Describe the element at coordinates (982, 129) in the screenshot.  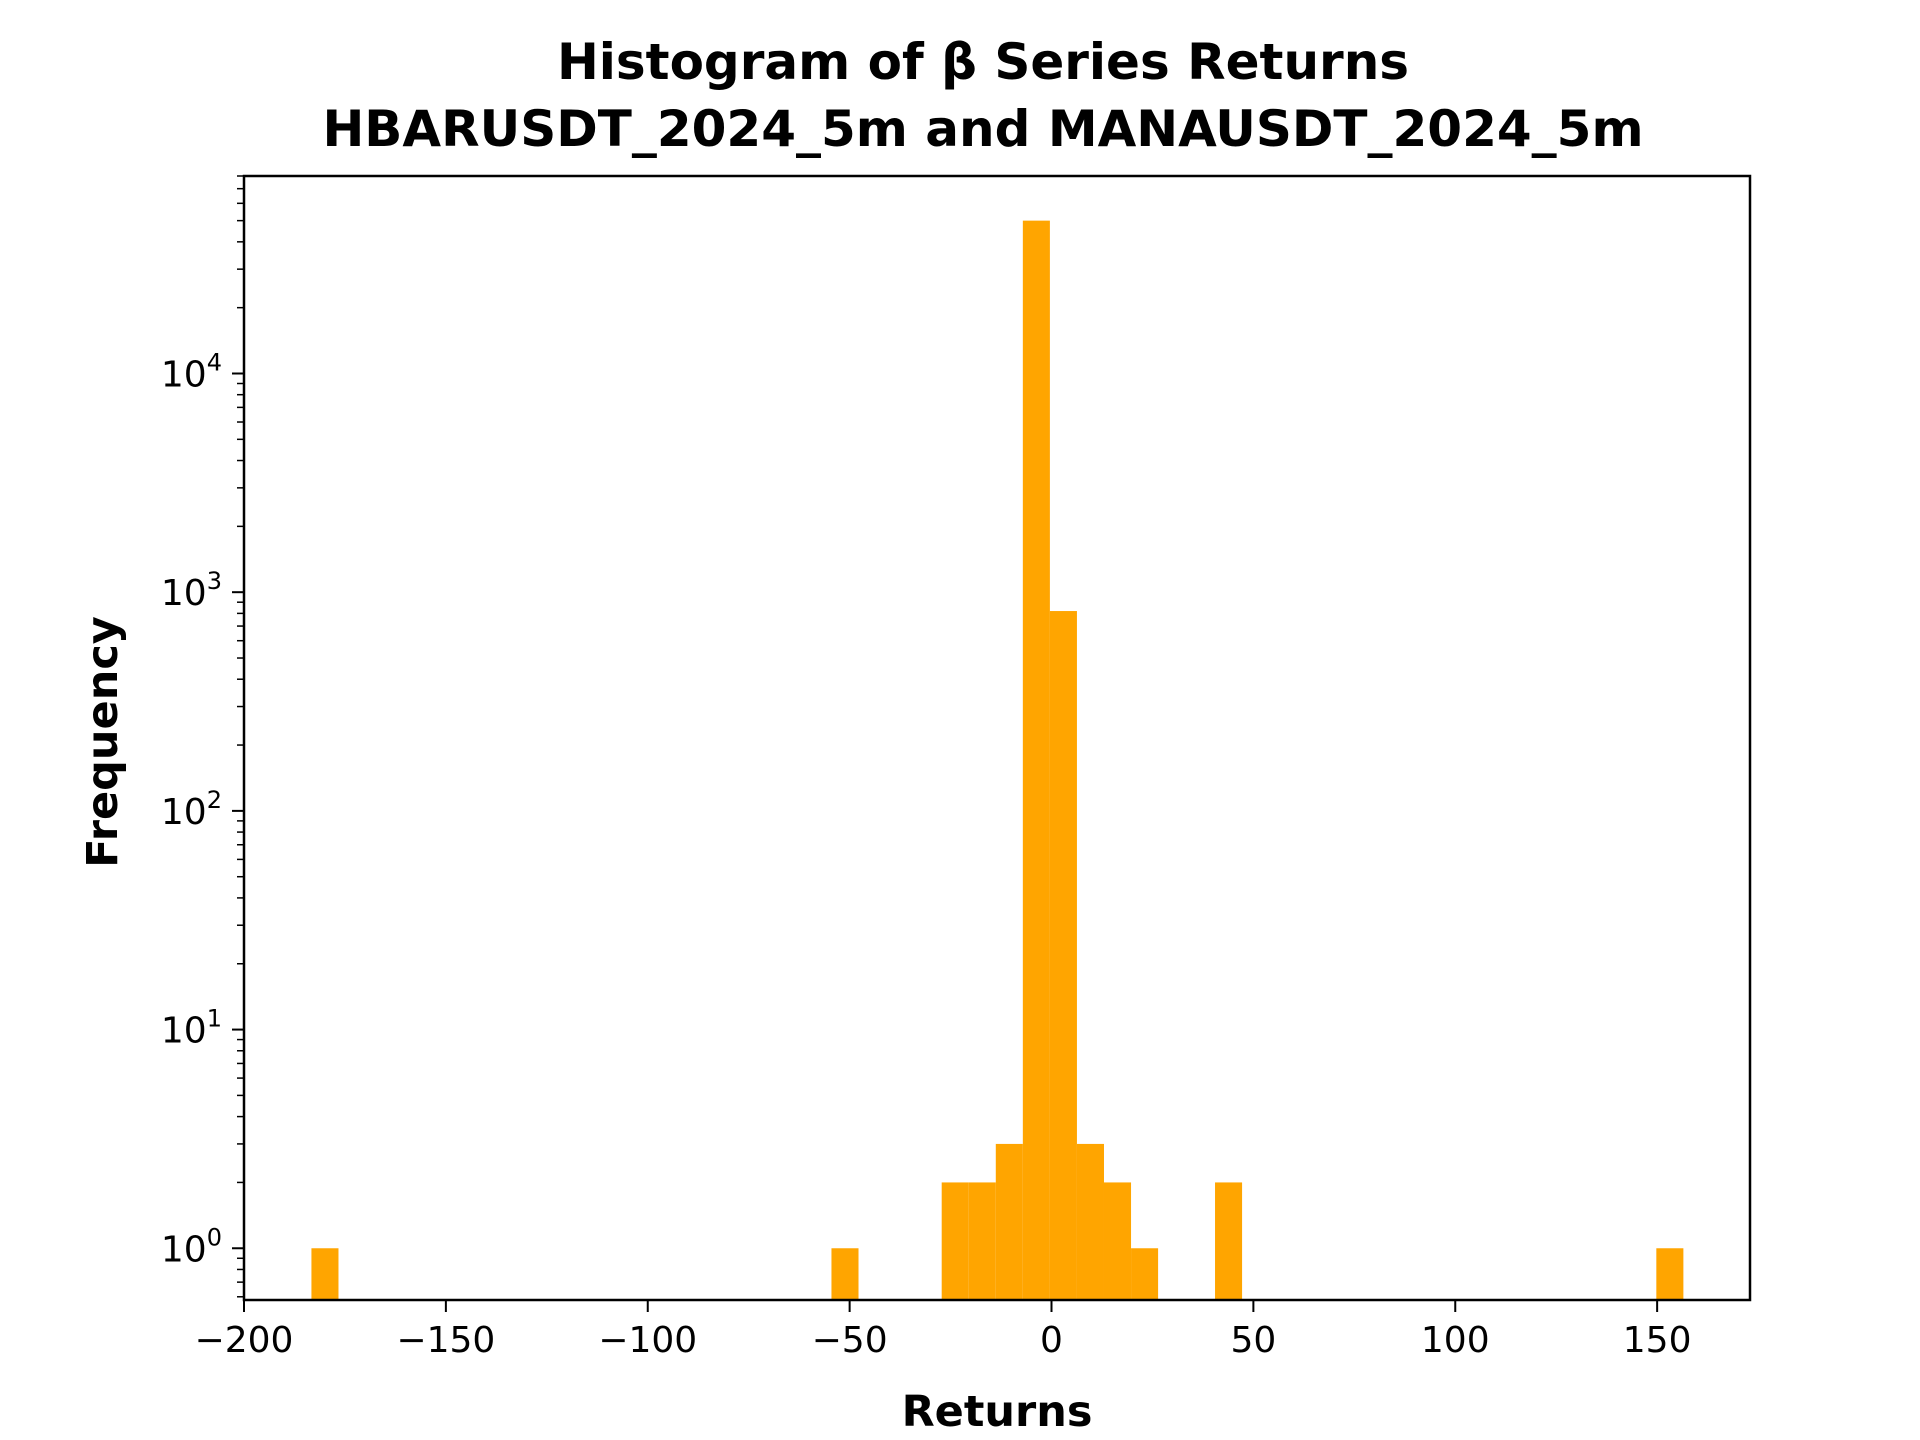
I see `chart-title-line2: HBARUSDT_2024_5m and MANAUSDT_2024_5m` at that location.